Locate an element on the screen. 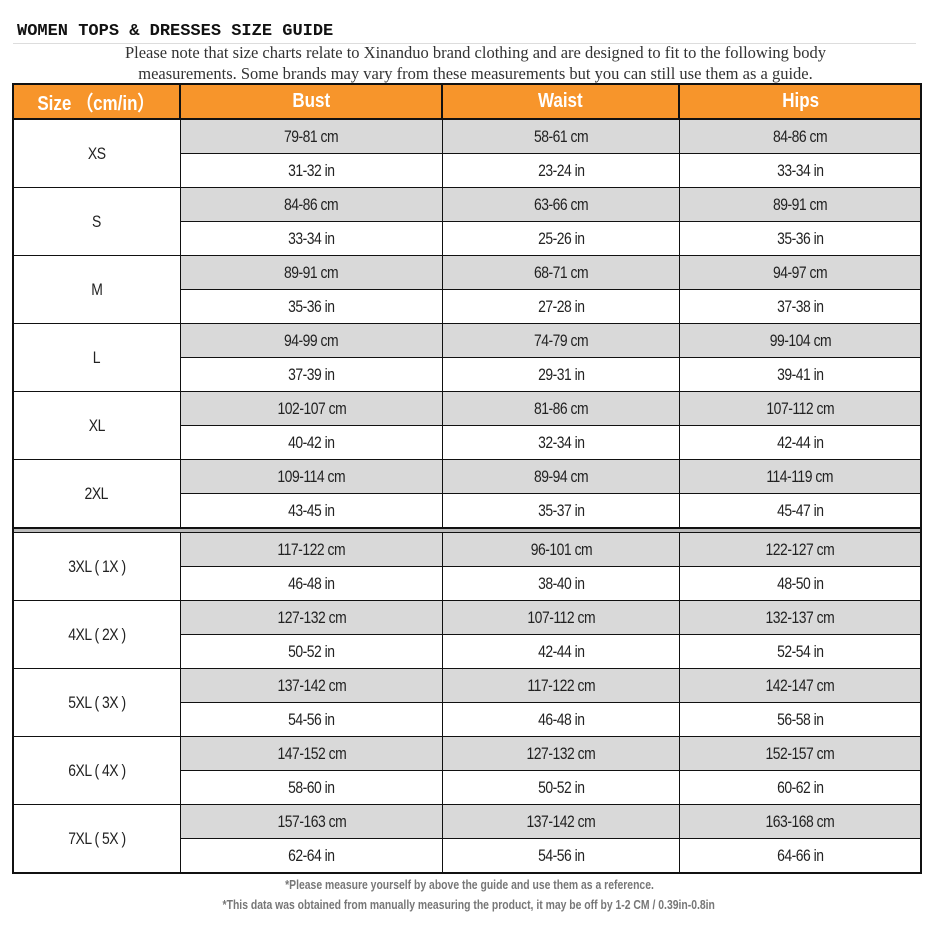 This screenshot has height=934, width=938. hips-in-cell: 39-41 in is located at coordinates (800, 375).